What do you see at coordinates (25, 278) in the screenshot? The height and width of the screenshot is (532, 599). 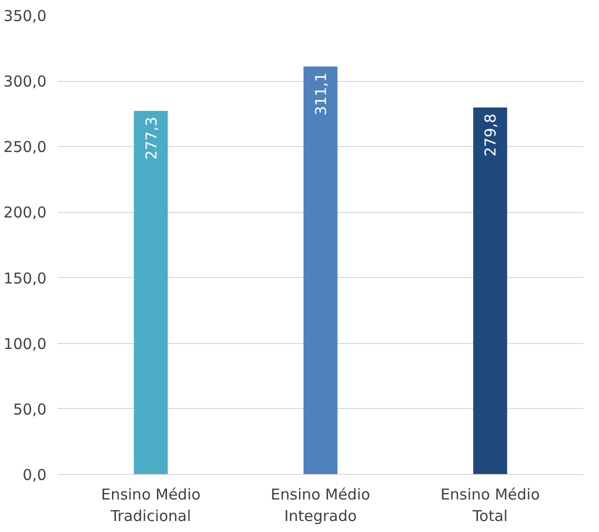 I see `y-tick-label: 150,0` at bounding box center [25, 278].